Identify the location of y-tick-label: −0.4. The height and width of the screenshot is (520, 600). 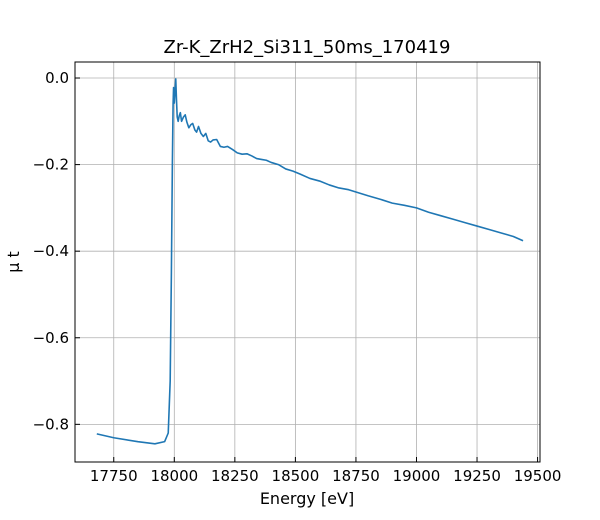
(51, 251).